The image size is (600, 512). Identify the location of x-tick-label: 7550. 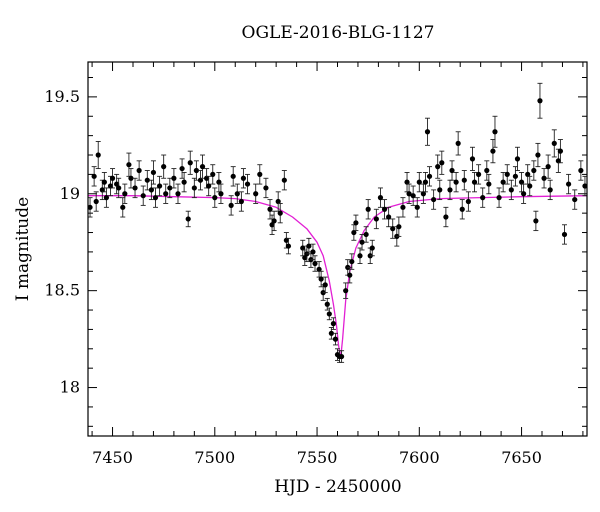
(317, 457).